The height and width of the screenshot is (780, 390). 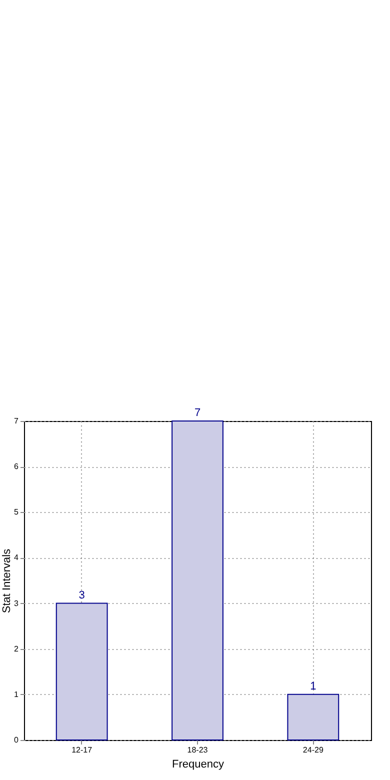 What do you see at coordinates (7, 581) in the screenshot?
I see `y-axis-title: Stat Intervals` at bounding box center [7, 581].